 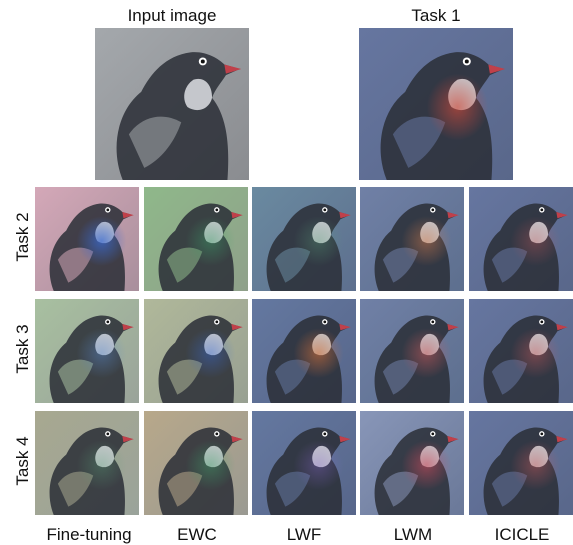 I want to click on col-label-ewc: EWC, so click(x=197, y=534).